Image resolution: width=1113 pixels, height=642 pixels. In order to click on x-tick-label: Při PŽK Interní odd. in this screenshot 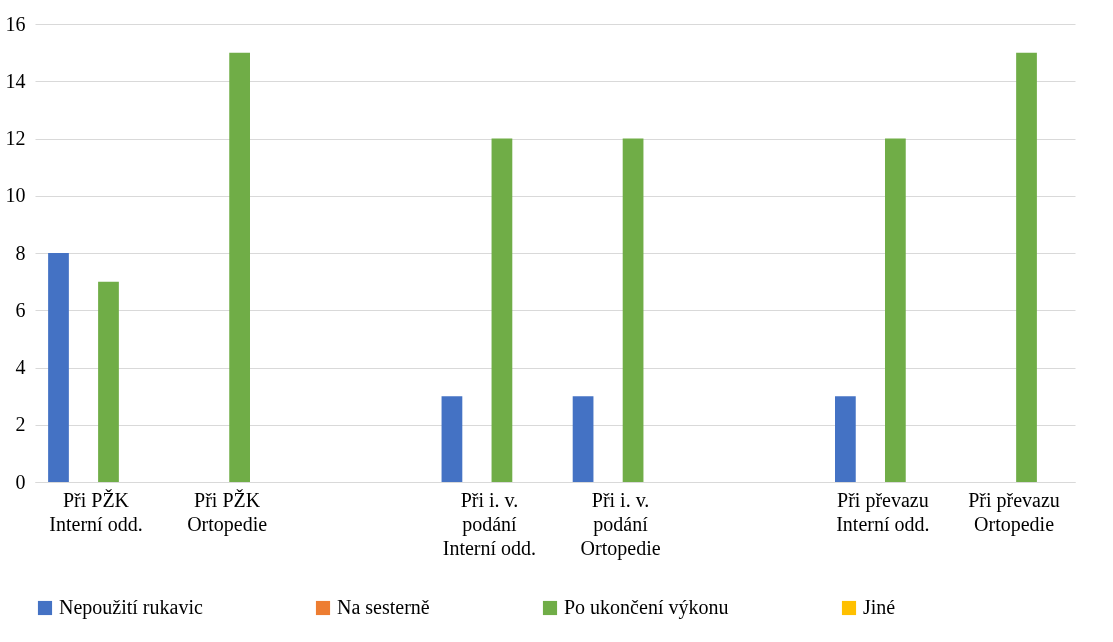, I will do `click(96, 511)`.